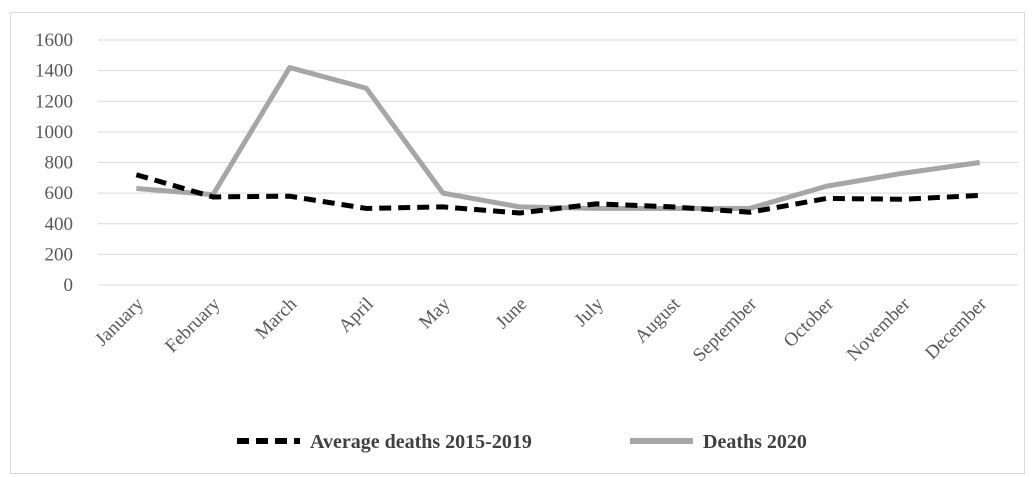 Image resolution: width=1035 pixels, height=477 pixels. What do you see at coordinates (879, 329) in the screenshot?
I see `x-tick-label: November` at bounding box center [879, 329].